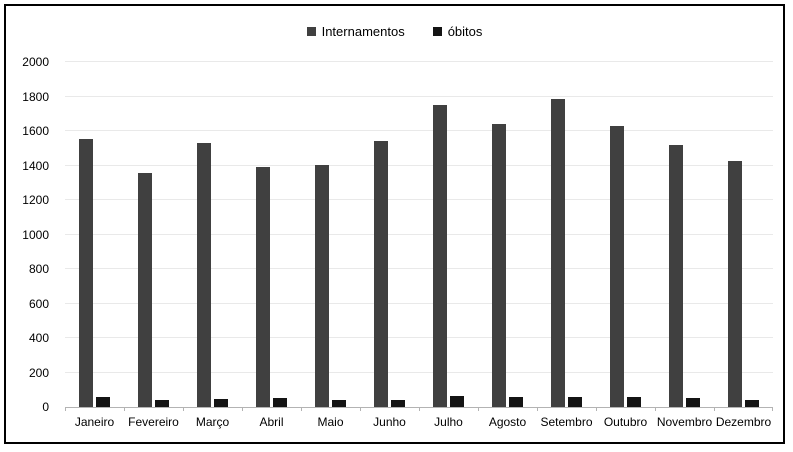 This screenshot has width=793, height=452. I want to click on bar-group-marco, so click(212, 236).